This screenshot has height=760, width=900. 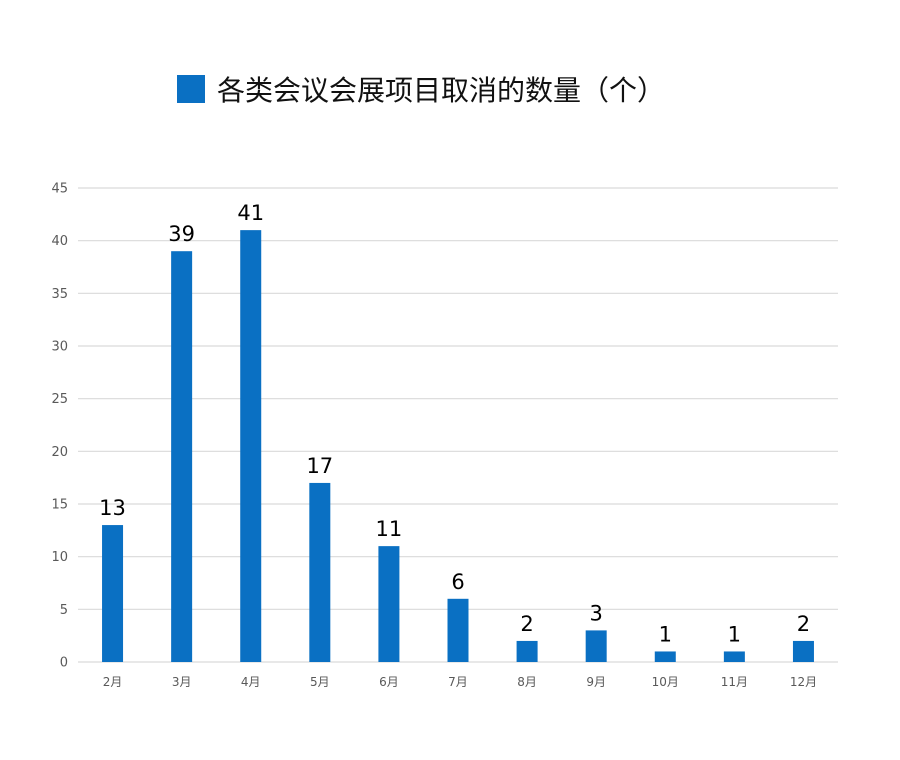 What do you see at coordinates (112, 508) in the screenshot?
I see `data-label: 13` at bounding box center [112, 508].